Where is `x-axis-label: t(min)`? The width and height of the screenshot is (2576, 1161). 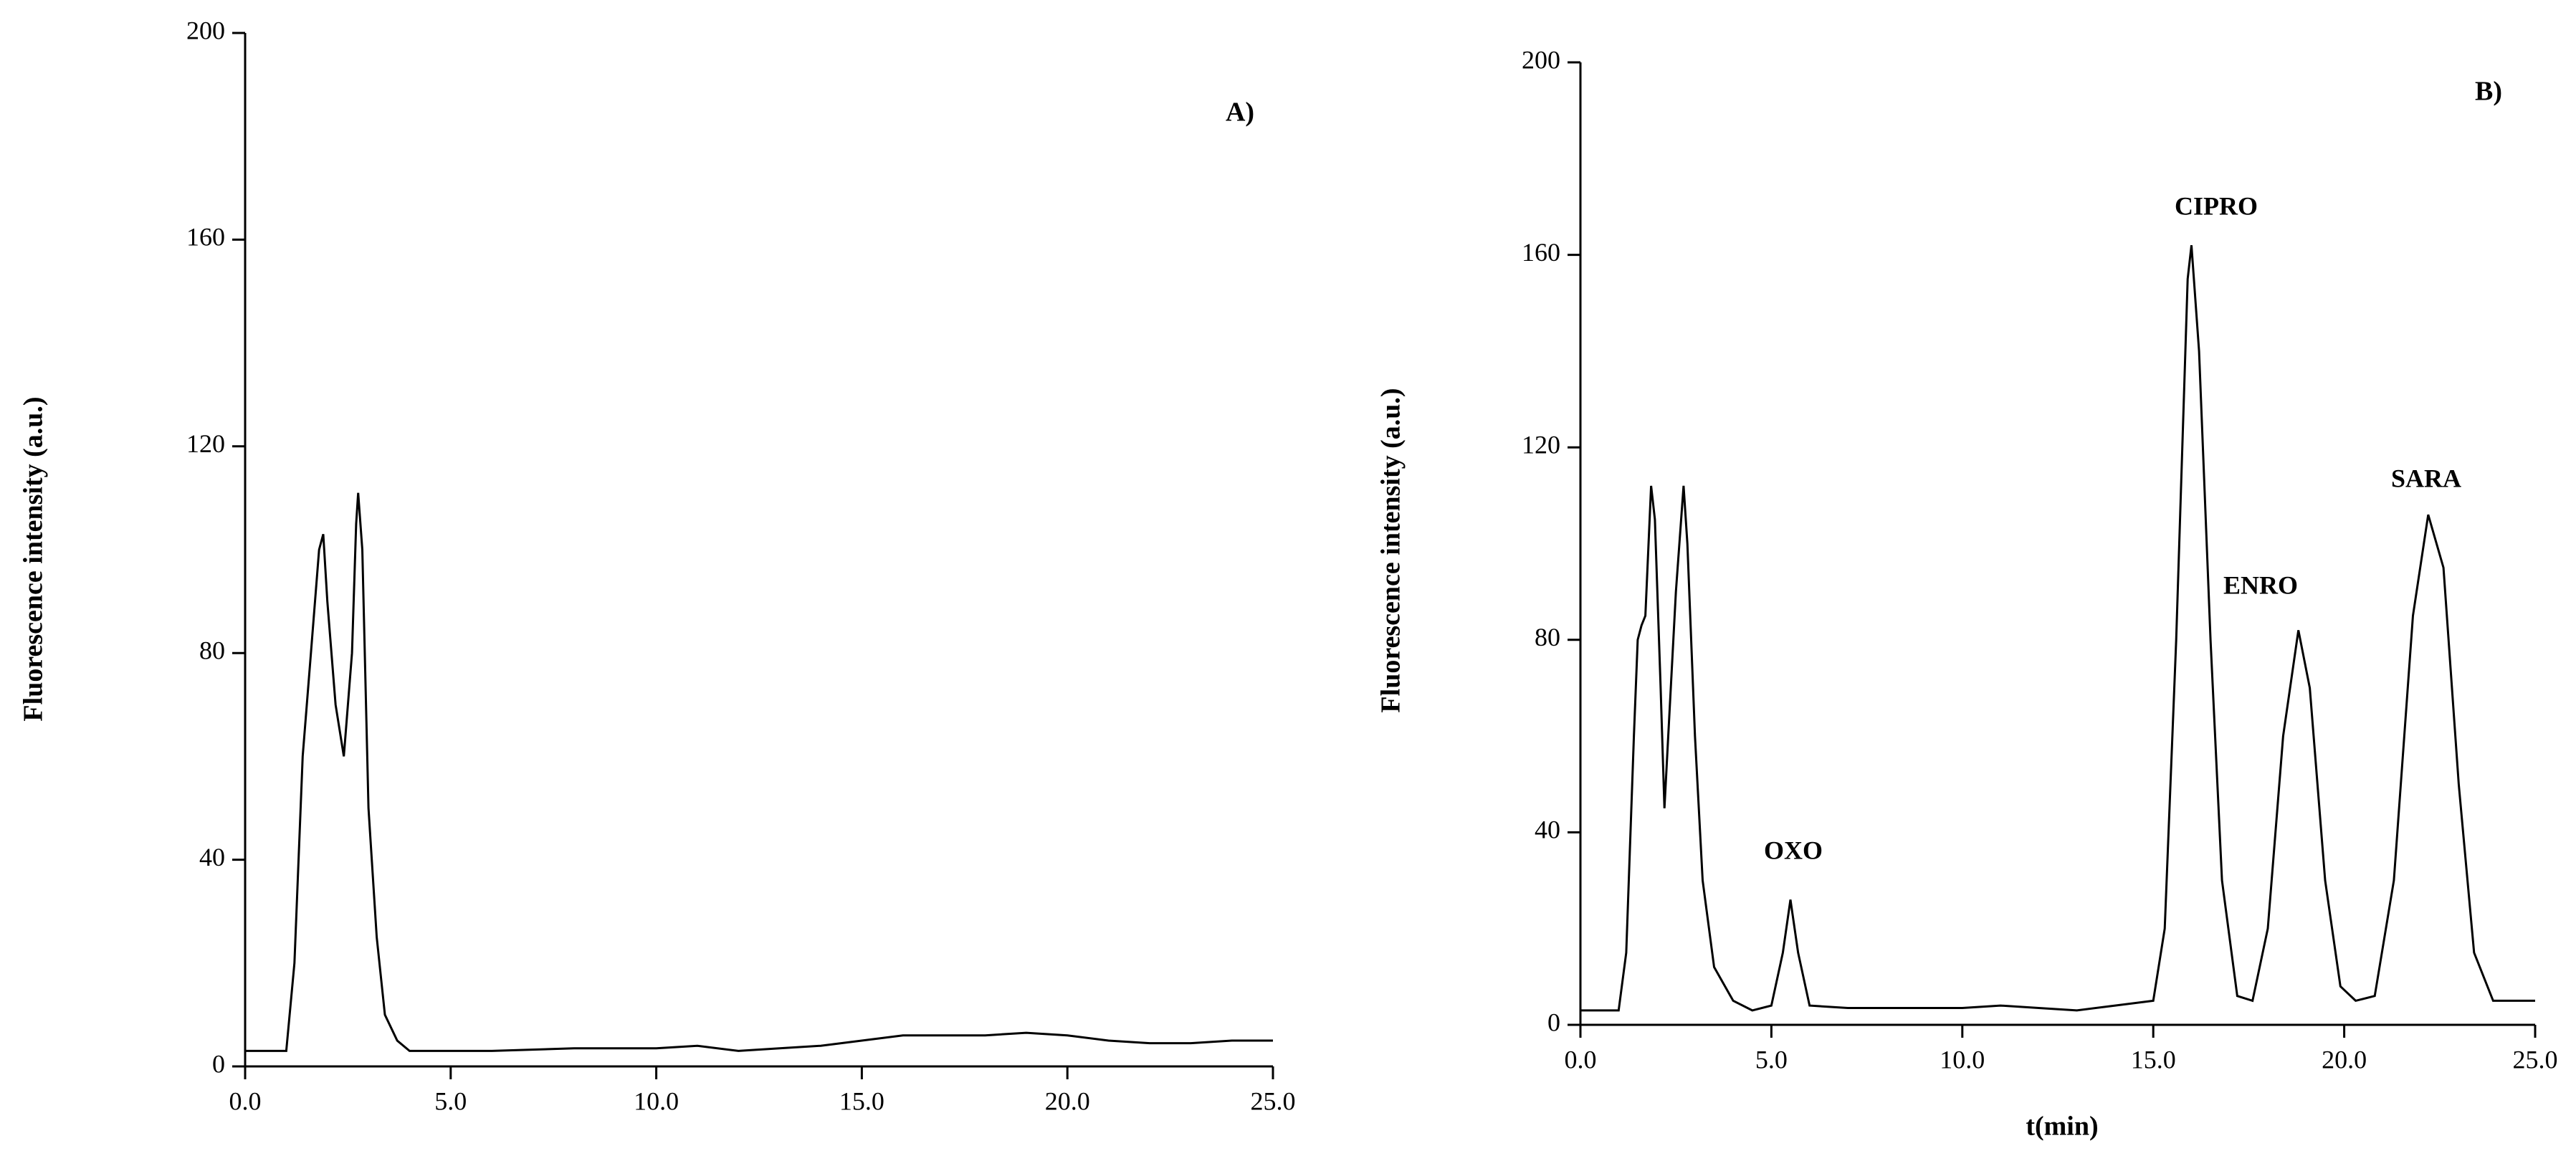 x-axis-label: t(min) is located at coordinates (2062, 1127).